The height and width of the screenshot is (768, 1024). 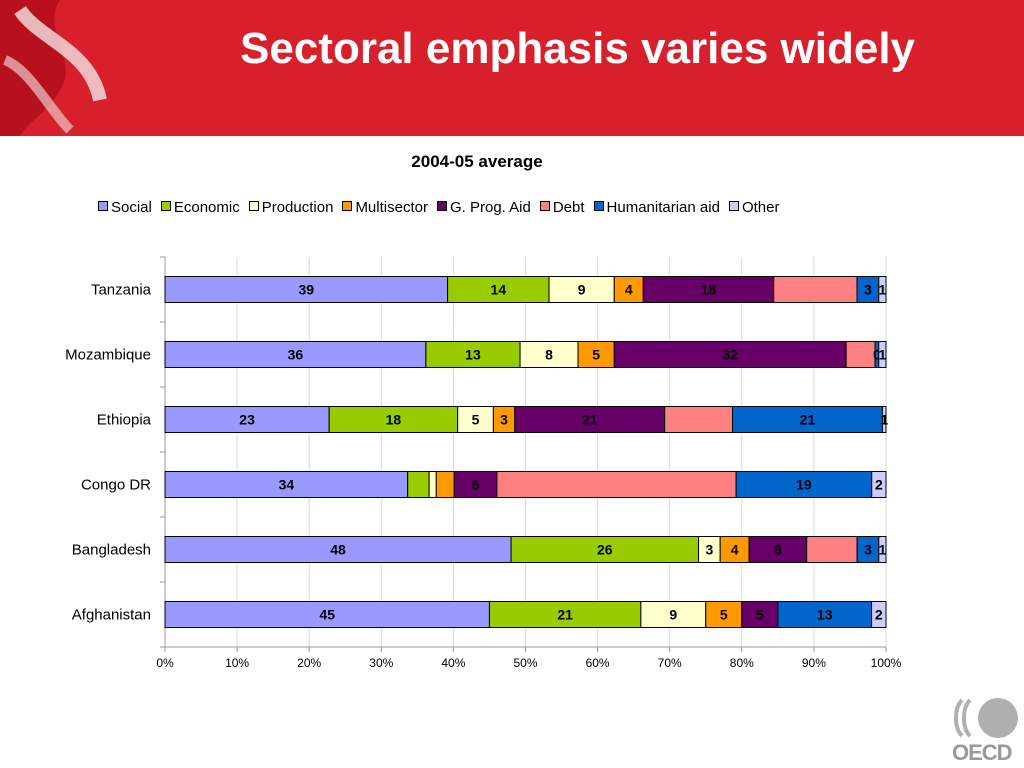 I want to click on x-tick-label: 20%, so click(x=309, y=663).